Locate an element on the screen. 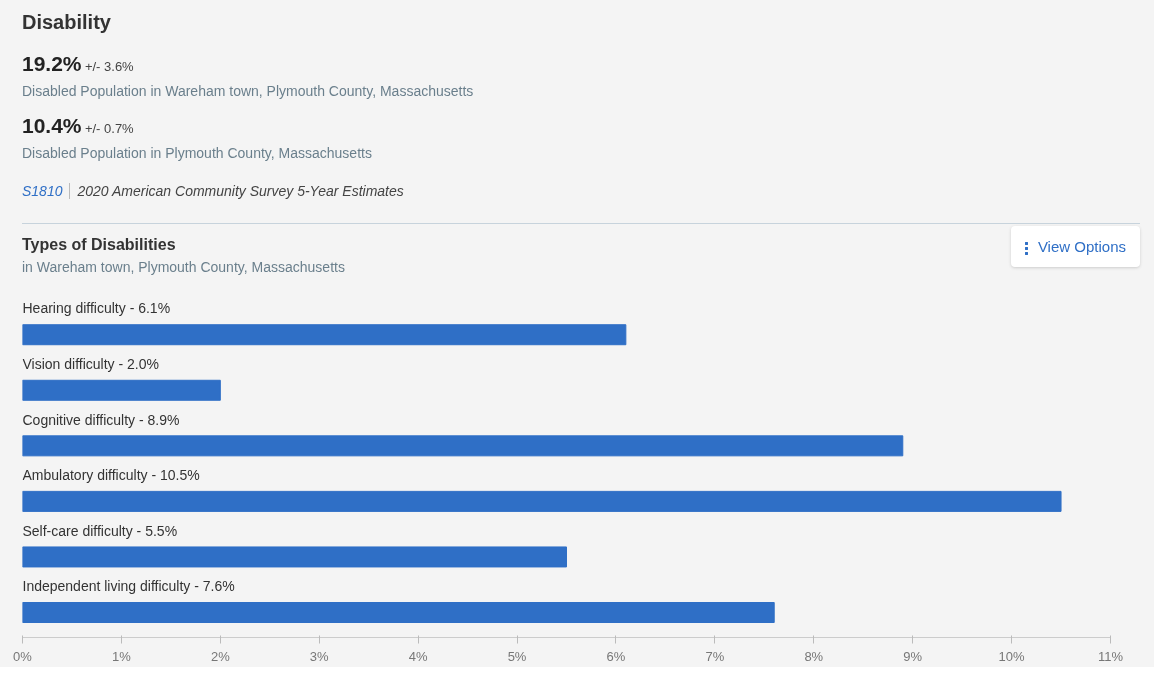 This screenshot has height=677, width=1154. x-tick-label: 2% is located at coordinates (220, 656).